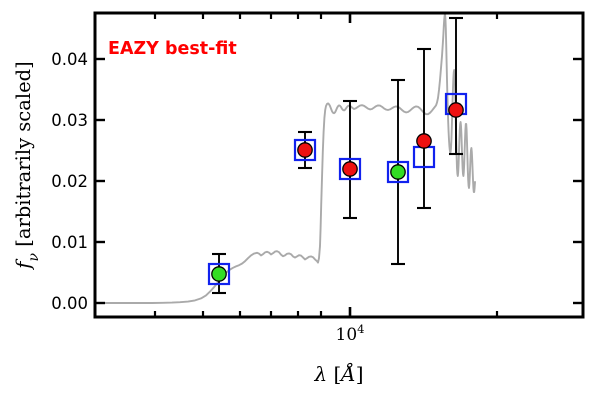  I want to click on eazy-best-fit-annotation: EAZY best-fit, so click(172, 49).